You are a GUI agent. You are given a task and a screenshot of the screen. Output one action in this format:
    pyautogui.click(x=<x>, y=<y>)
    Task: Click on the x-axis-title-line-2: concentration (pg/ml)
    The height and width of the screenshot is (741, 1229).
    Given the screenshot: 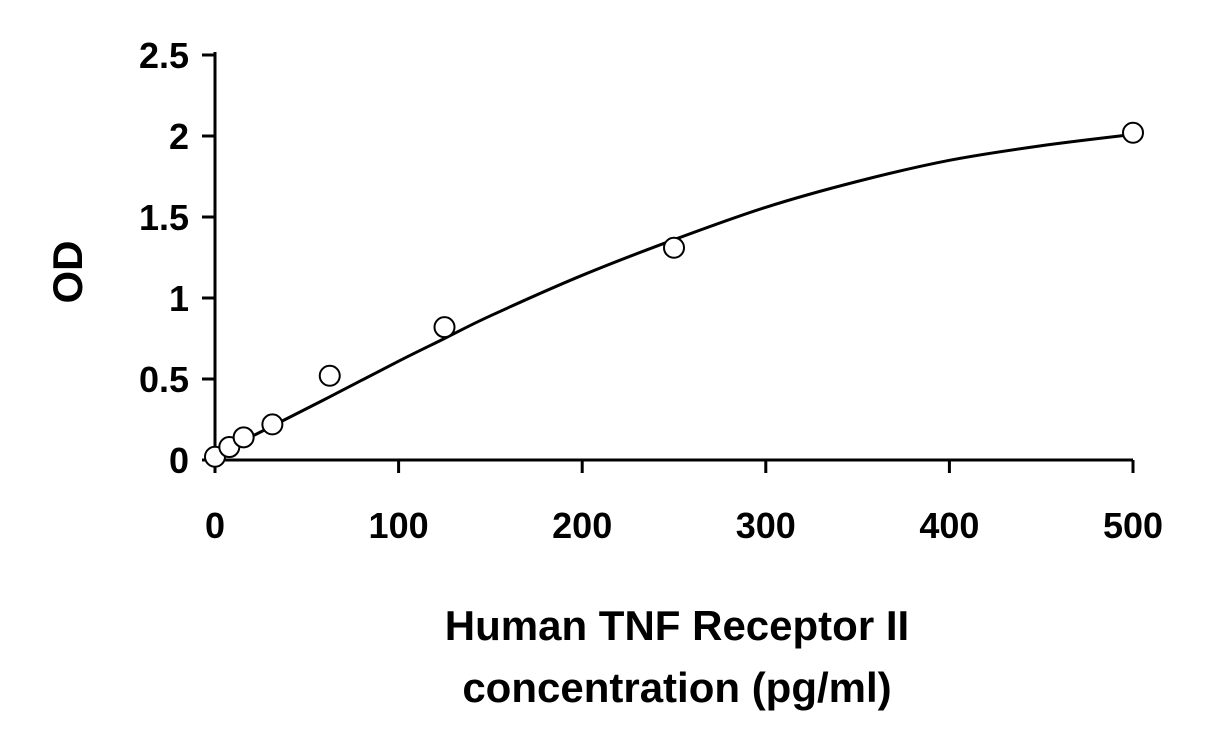 What is the action you would take?
    pyautogui.click(x=676, y=687)
    